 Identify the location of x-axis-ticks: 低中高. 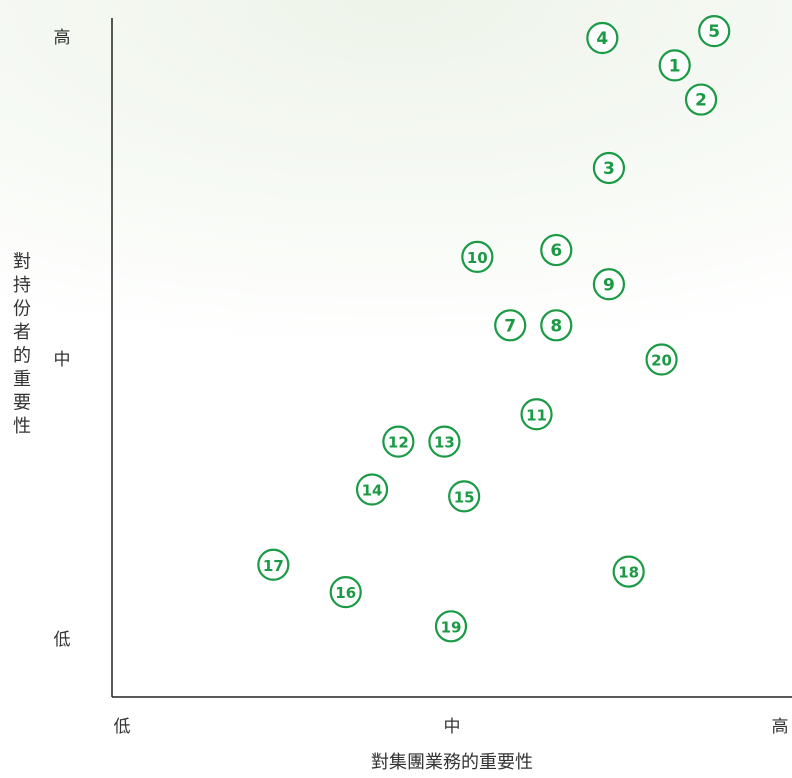
(451, 727).